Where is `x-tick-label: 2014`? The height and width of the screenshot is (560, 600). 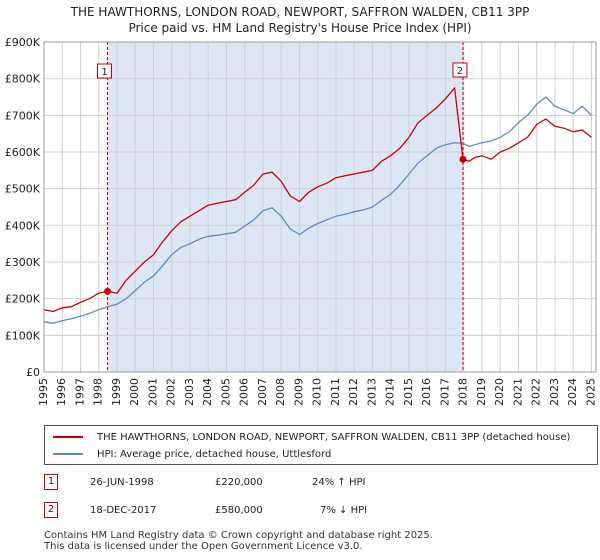
x-tick-label: 2014 is located at coordinates (390, 392).